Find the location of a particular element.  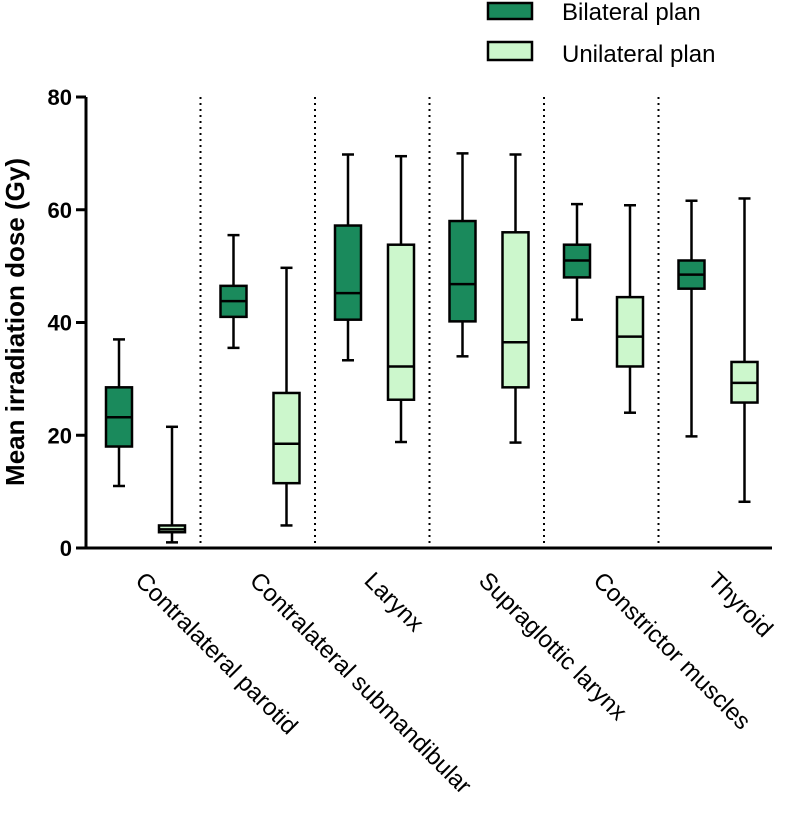

y-tick-label: 20 is located at coordinates (60, 435).